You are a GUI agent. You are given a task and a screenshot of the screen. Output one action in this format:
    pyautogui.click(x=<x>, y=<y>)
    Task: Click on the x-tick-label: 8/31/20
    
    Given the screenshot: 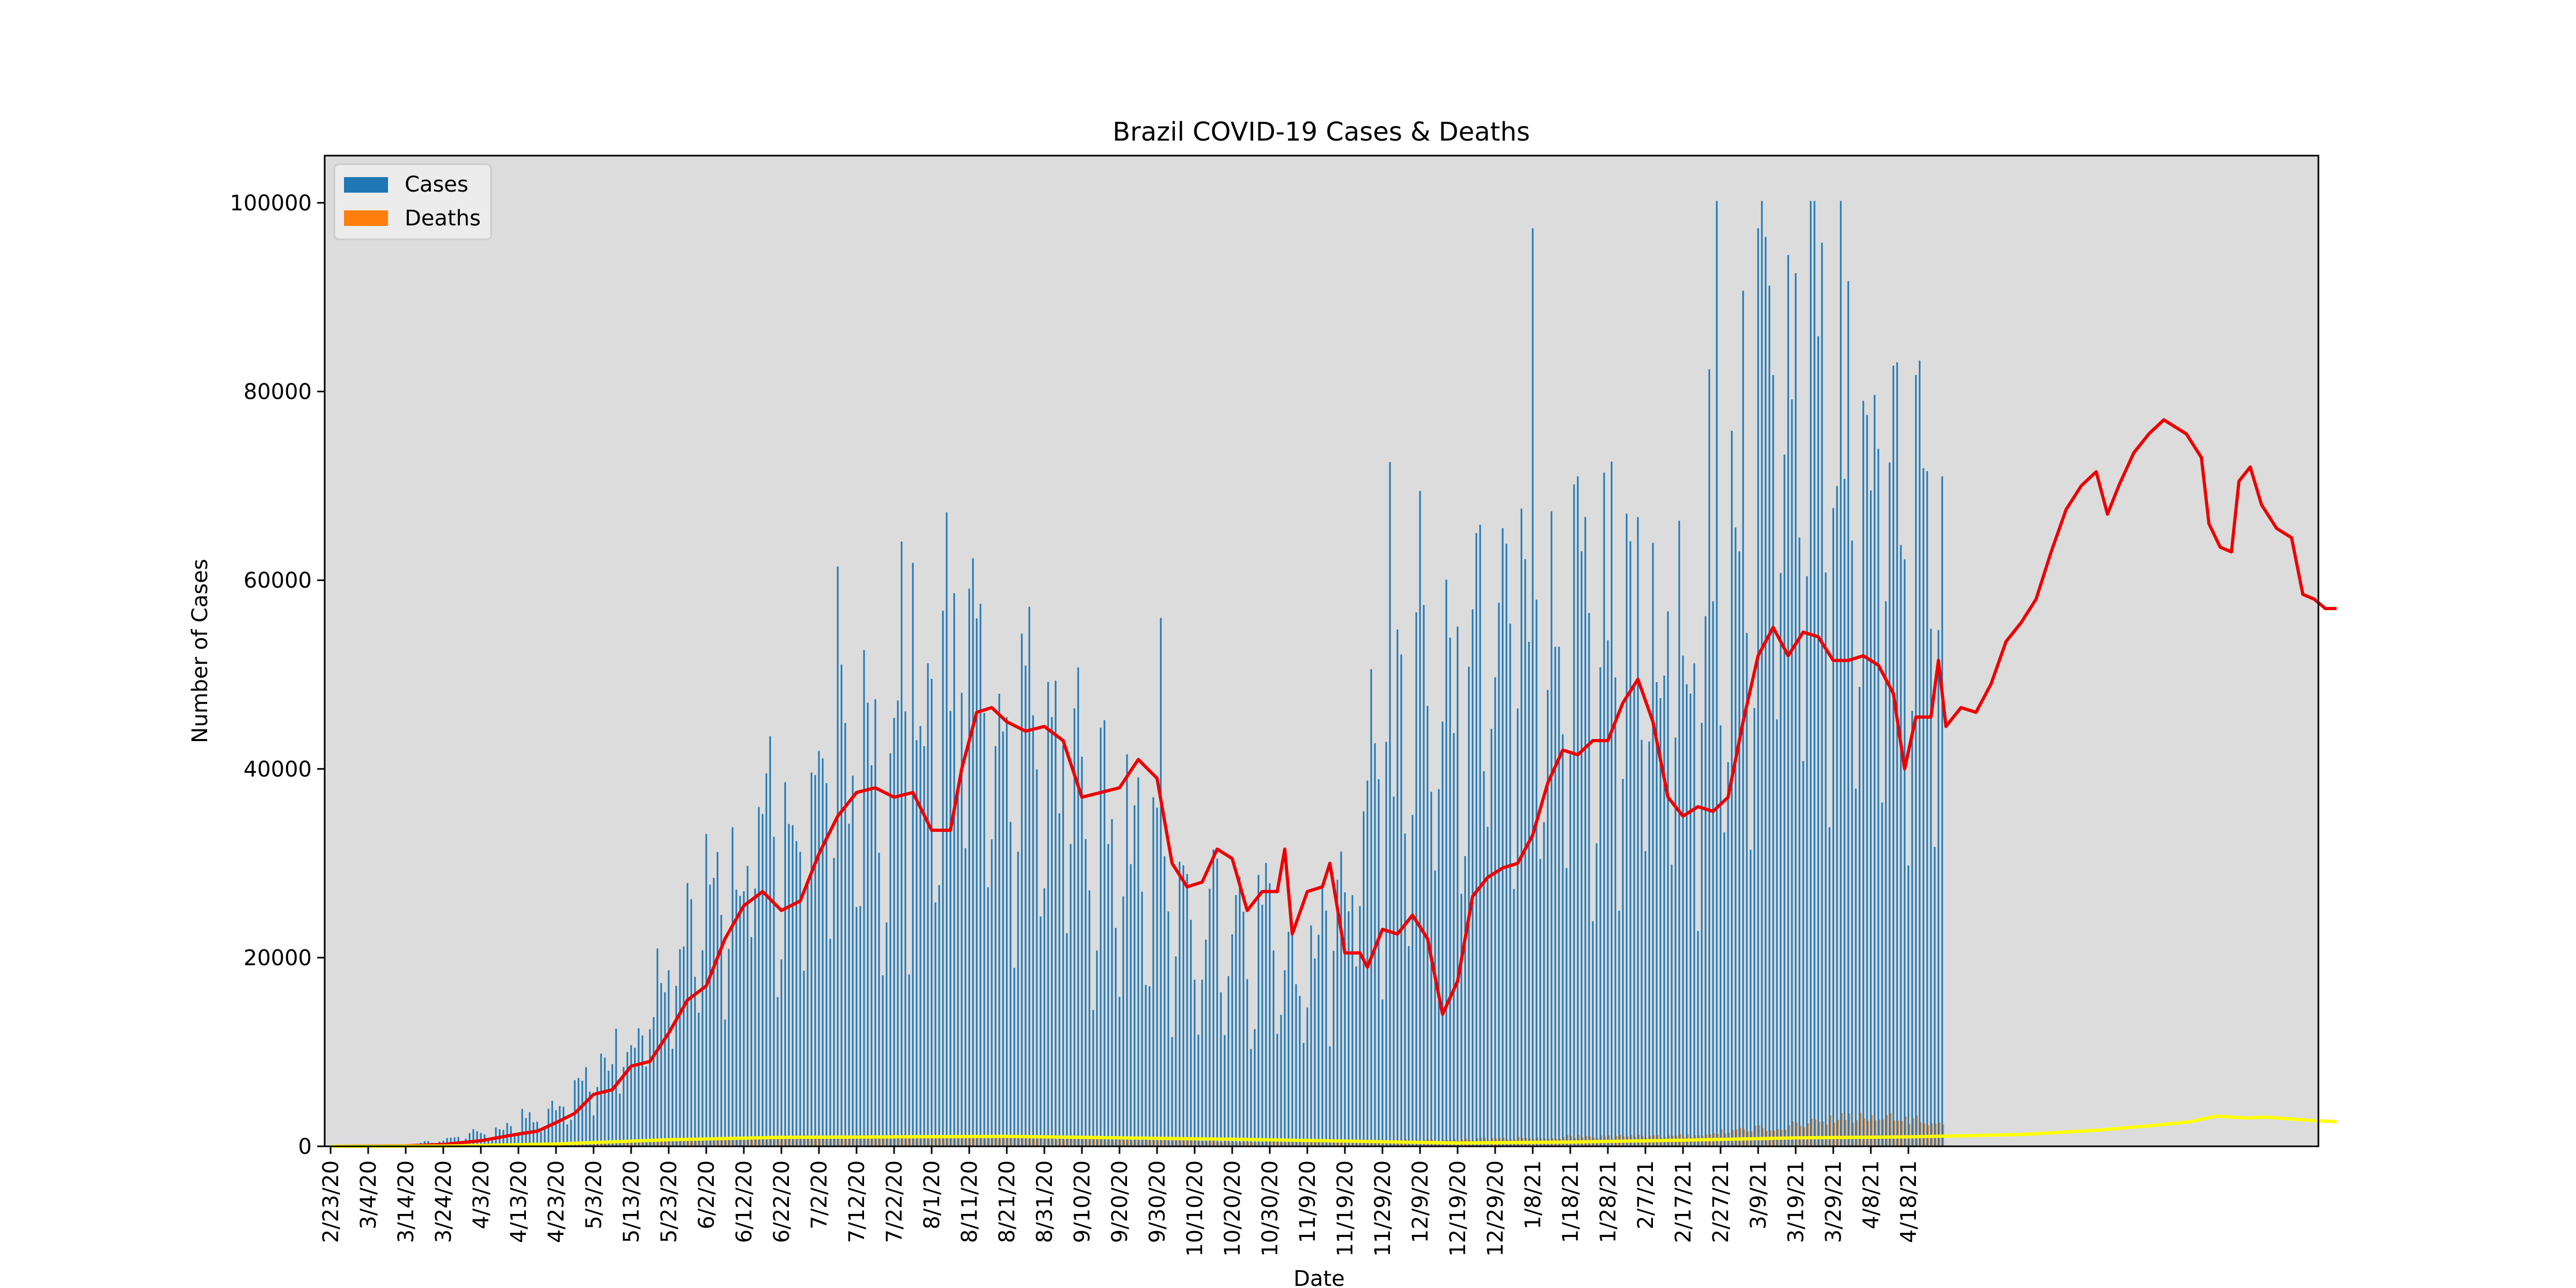 What is the action you would take?
    pyautogui.click(x=1045, y=1201)
    